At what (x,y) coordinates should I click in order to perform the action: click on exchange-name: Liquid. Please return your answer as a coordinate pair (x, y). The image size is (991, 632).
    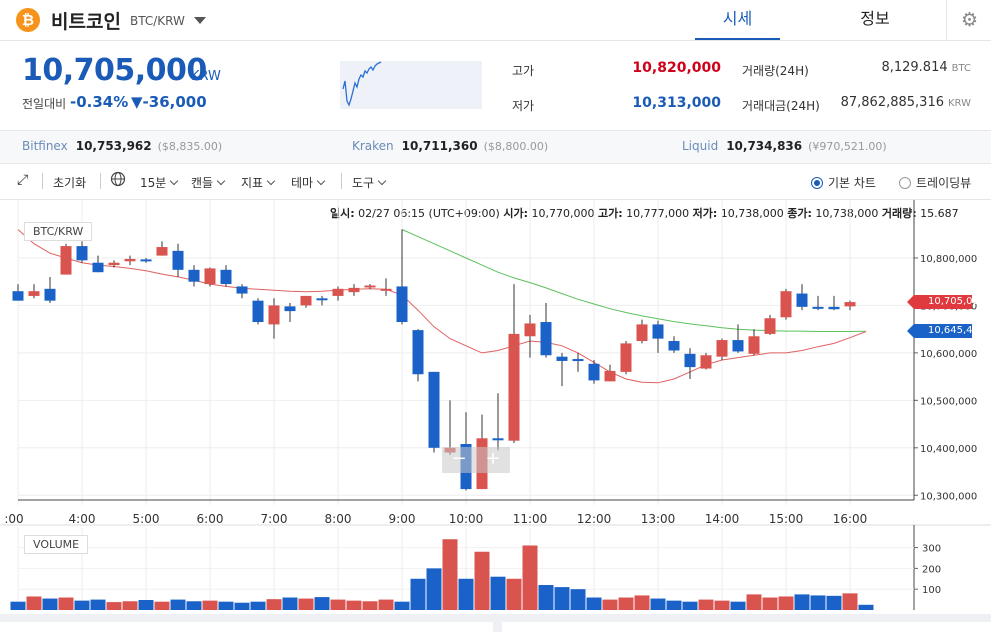
    Looking at the image, I should click on (700, 146).